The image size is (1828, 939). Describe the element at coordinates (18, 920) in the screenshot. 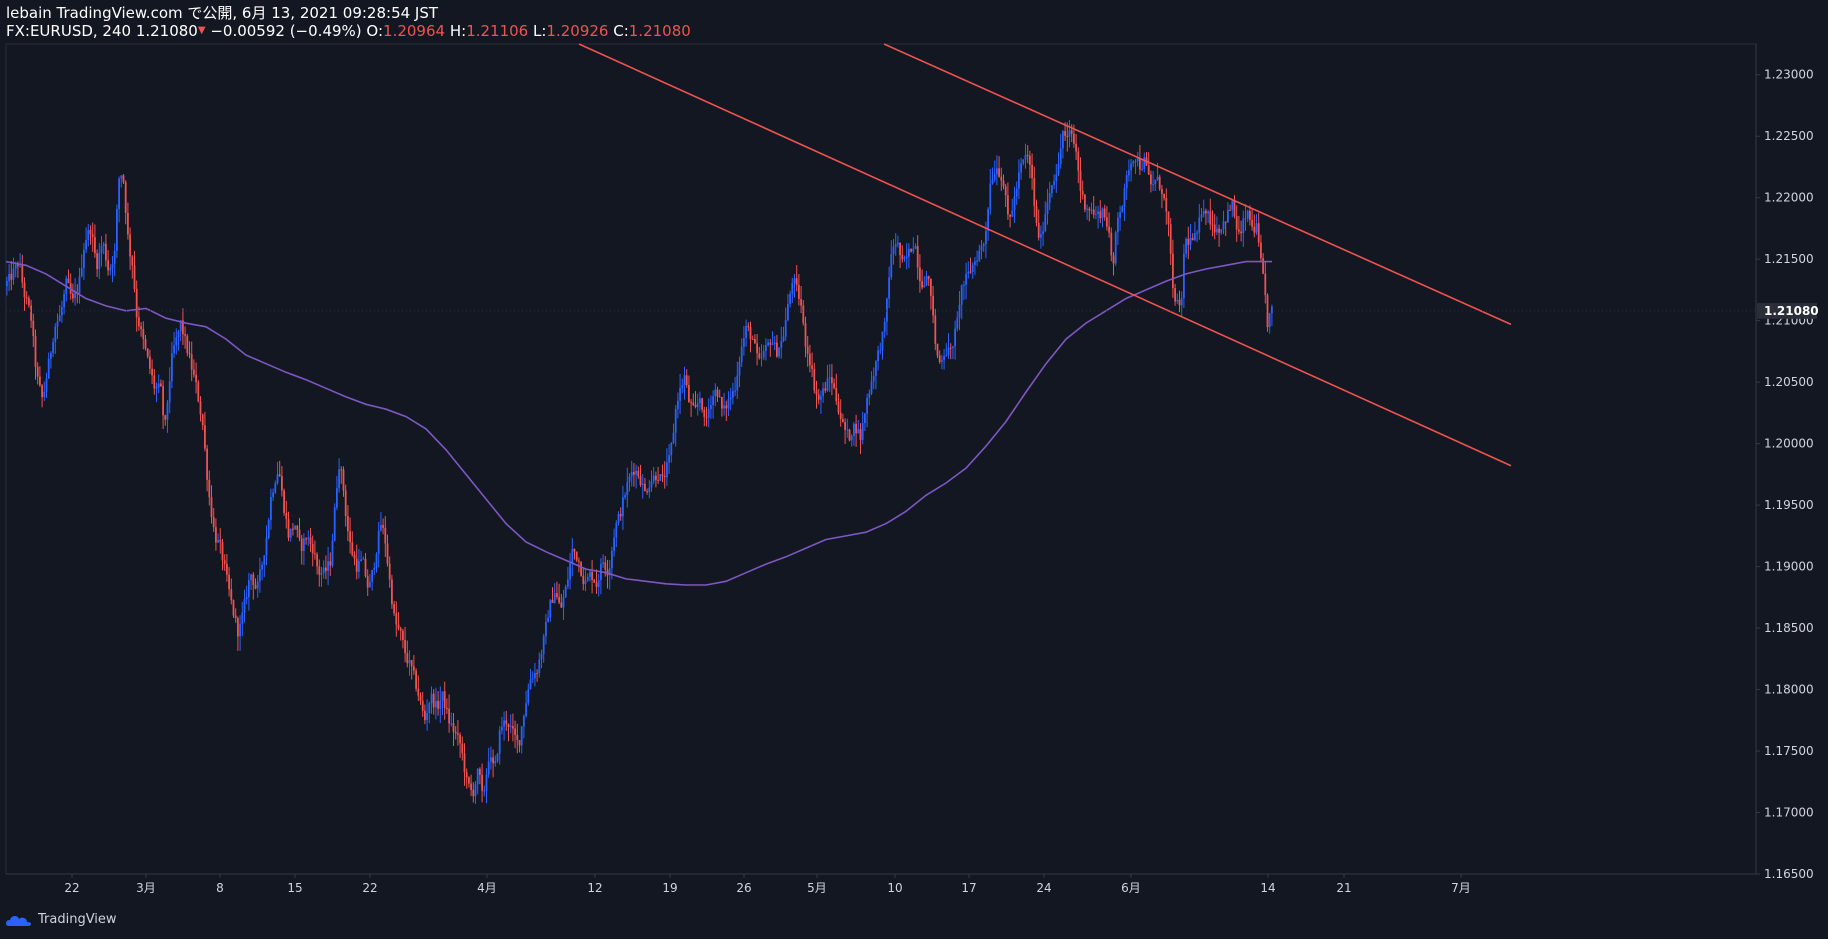

I see `tradingview-cloud-icon` at that location.